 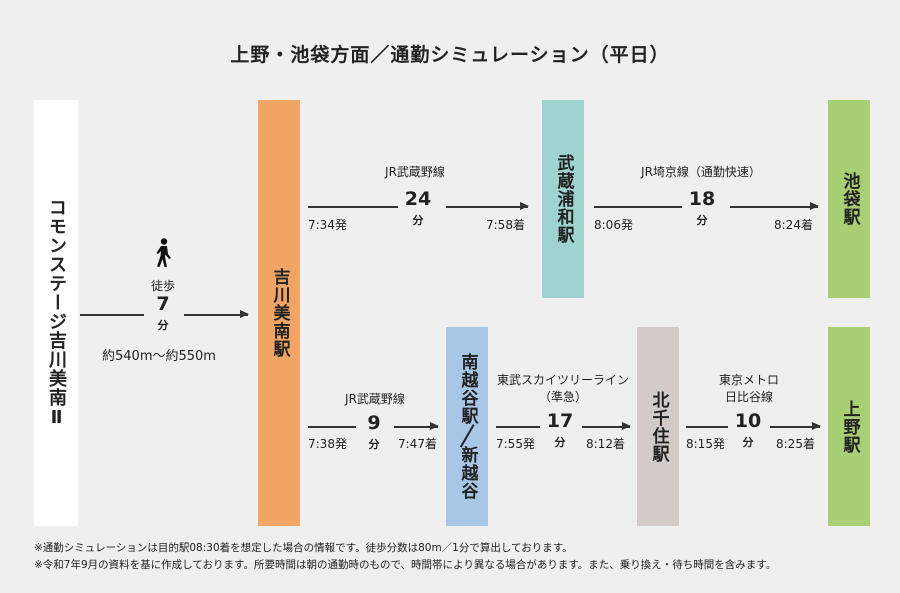 I want to click on walking-person-icon, so click(x=163, y=252).